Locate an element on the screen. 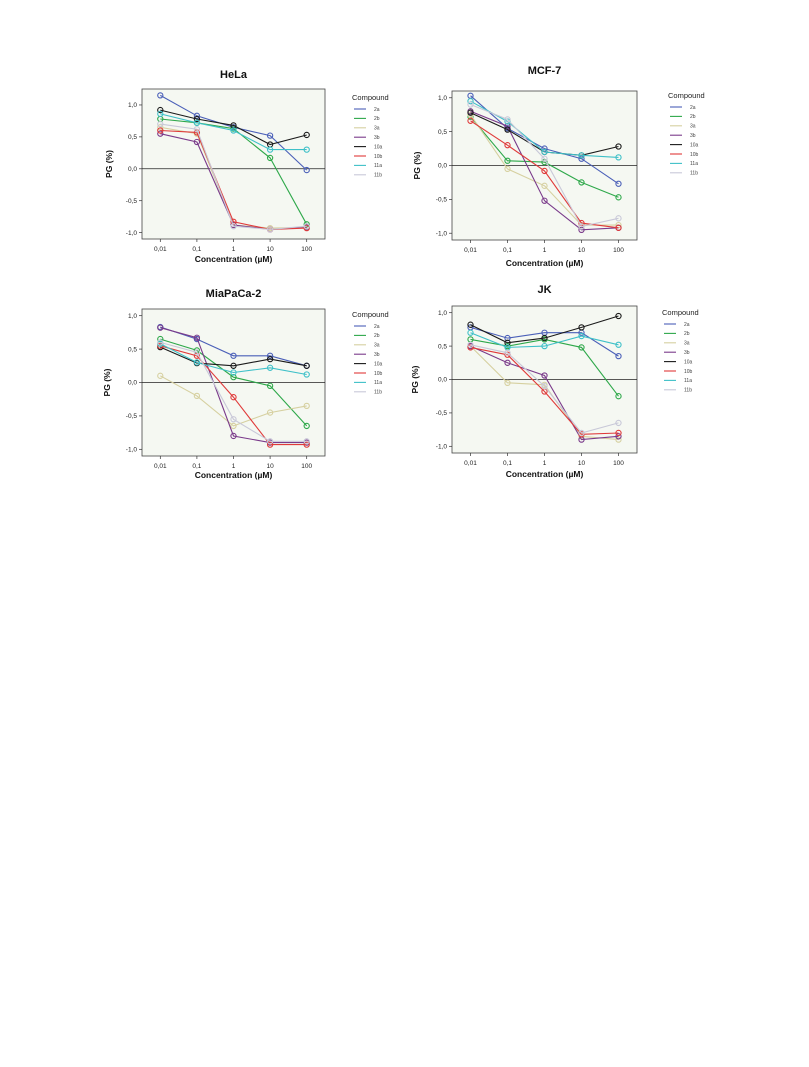  series-11b is located at coordinates (544, 165).